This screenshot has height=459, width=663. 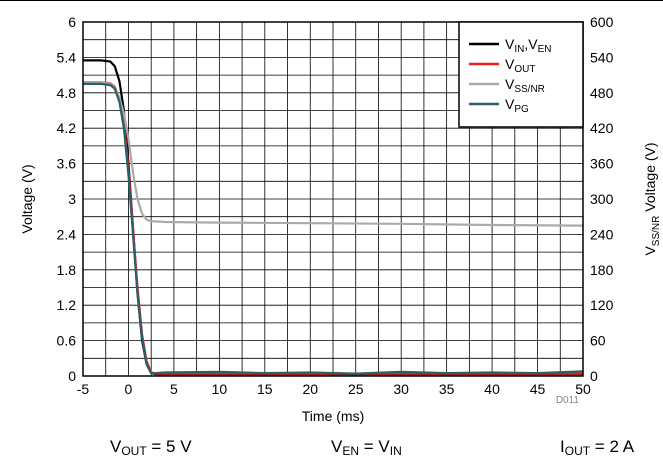 I want to click on y2-tick-label: 420, so click(x=602, y=128).